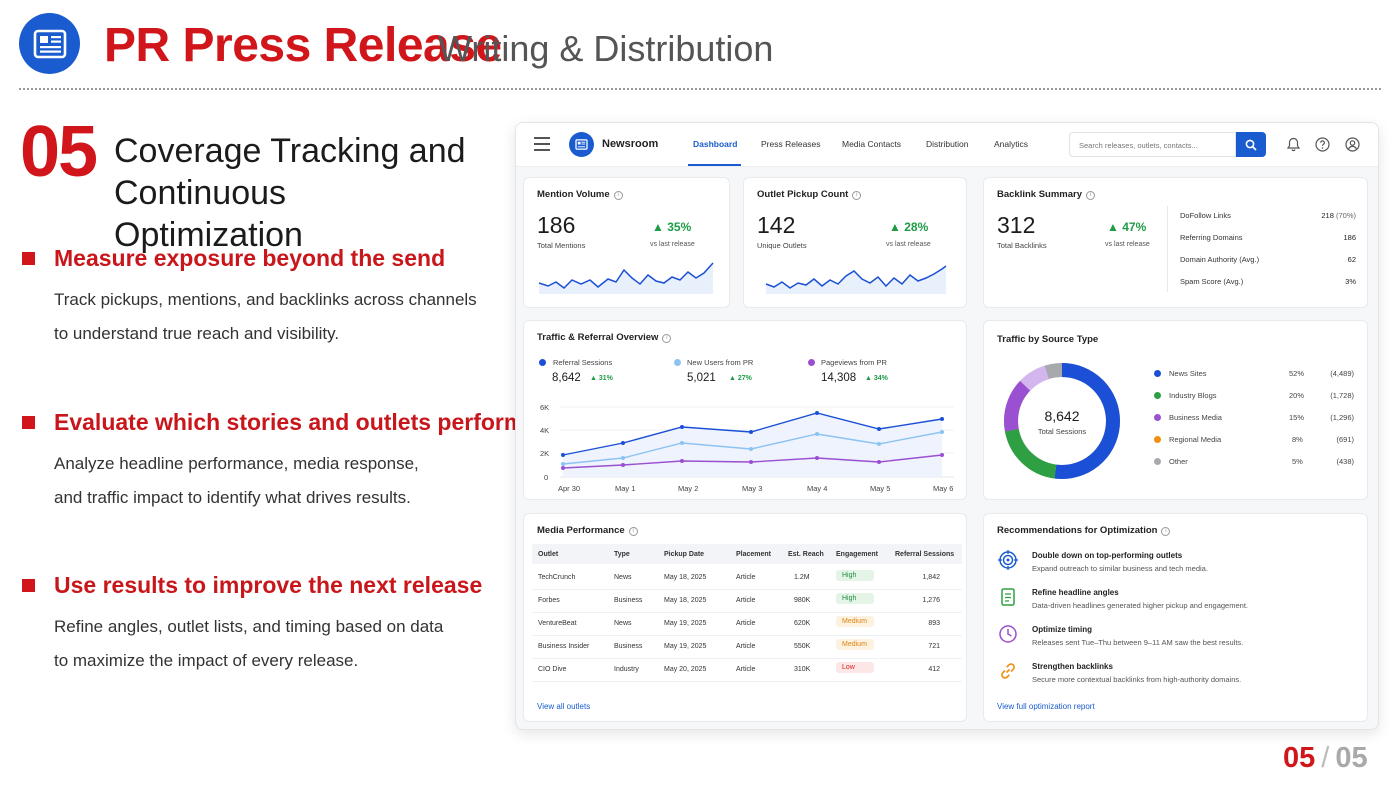 Image resolution: width=1400 pixels, height=788 pixels. I want to click on current-page: 05, so click(1299, 758).